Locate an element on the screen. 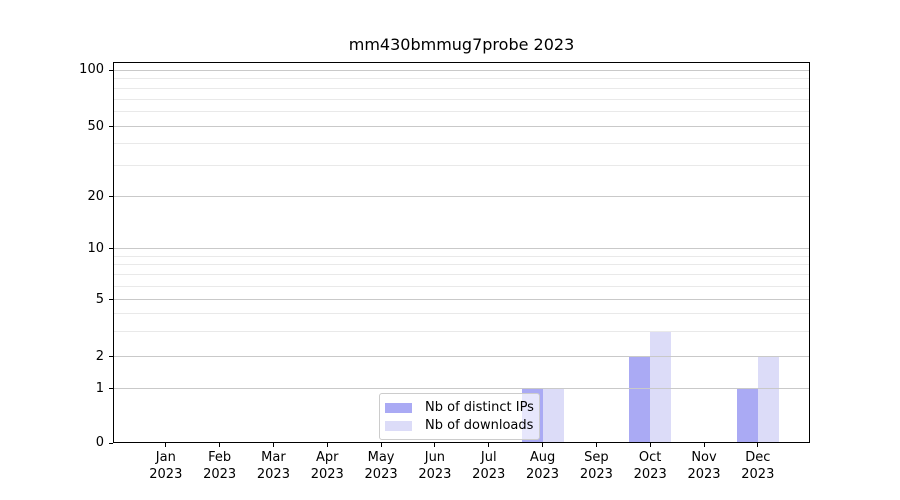 The width and height of the screenshot is (900, 500). legend: Nb of distinct IPs Nb of downloads is located at coordinates (459, 416).